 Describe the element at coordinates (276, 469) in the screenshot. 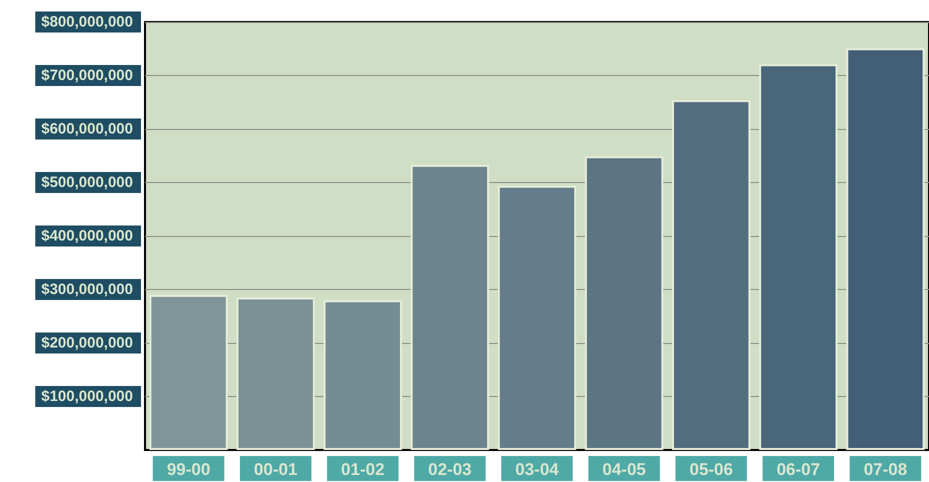

I see `x-tick-label: 00-01` at that location.